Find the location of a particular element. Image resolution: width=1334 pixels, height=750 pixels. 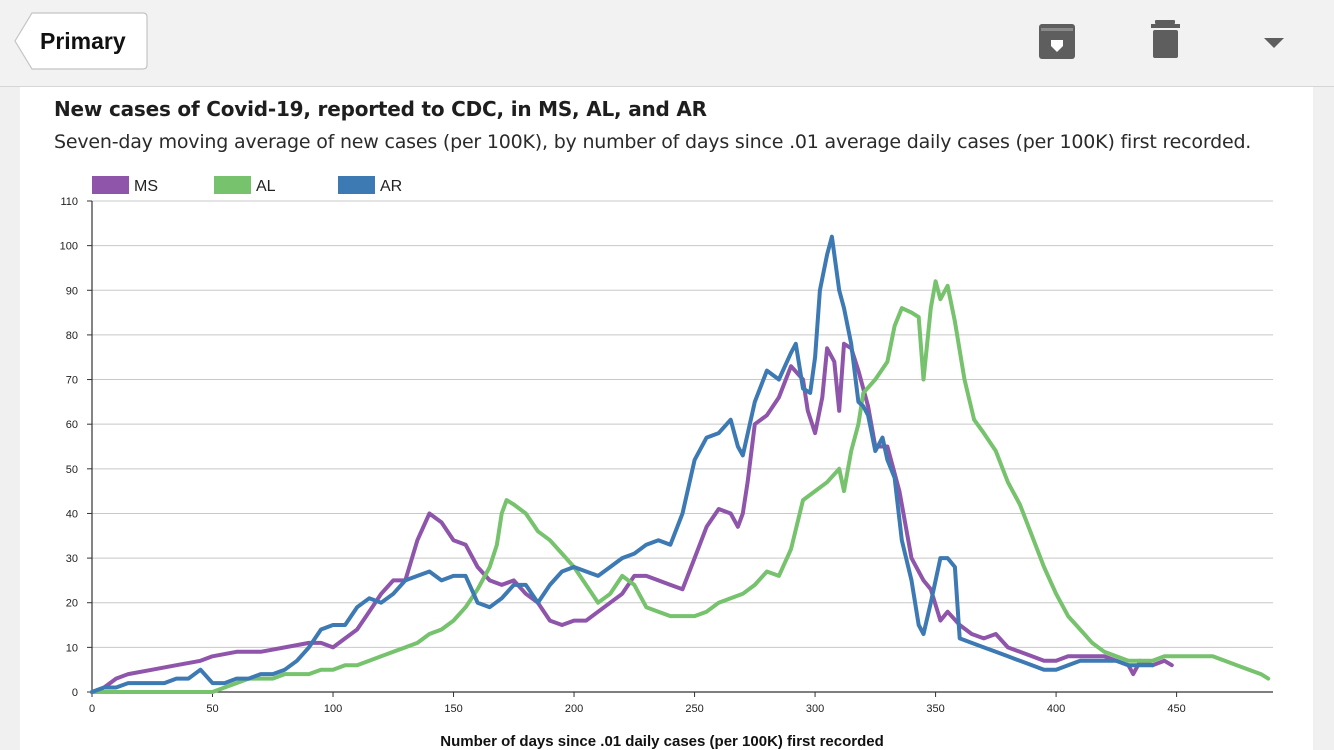

back-button-label: Primary is located at coordinates (83, 41).